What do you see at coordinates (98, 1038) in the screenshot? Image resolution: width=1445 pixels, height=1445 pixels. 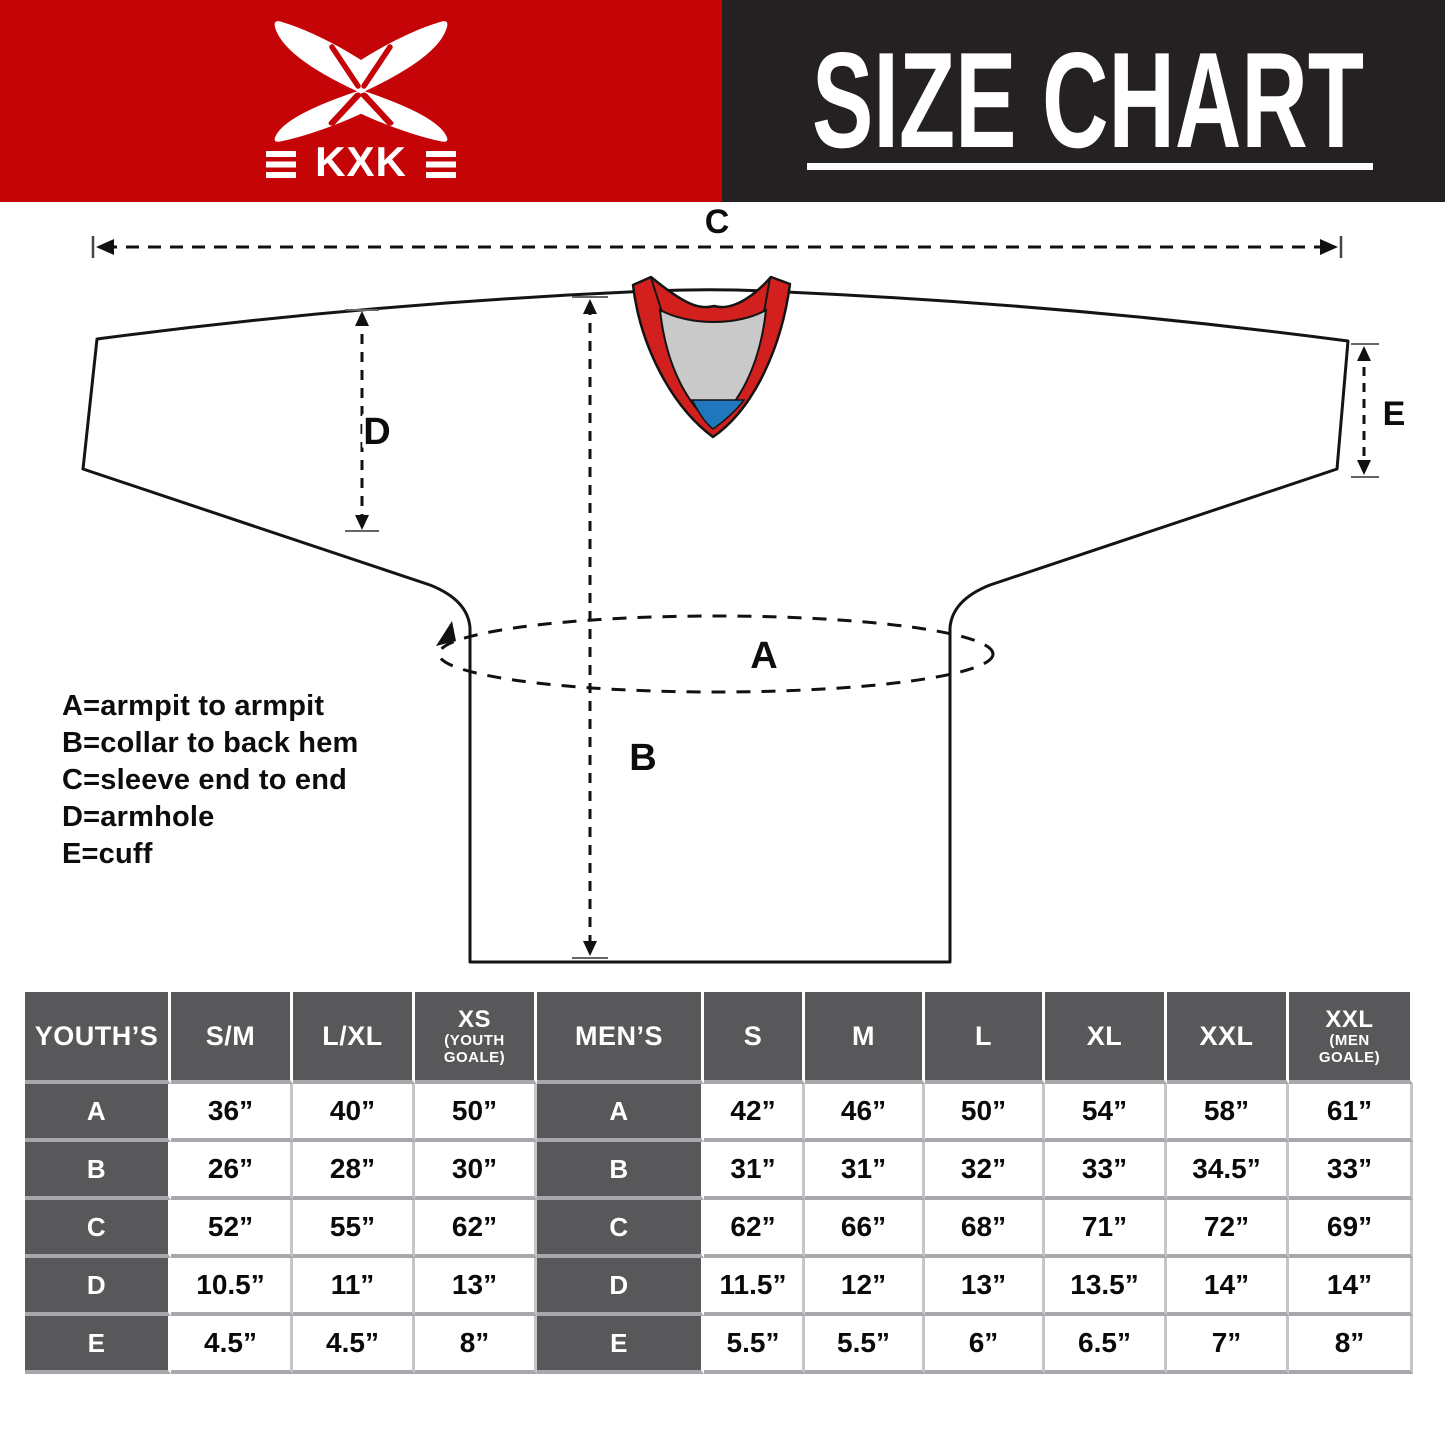 I see `section-title-youth: YOUTH’S` at bounding box center [98, 1038].